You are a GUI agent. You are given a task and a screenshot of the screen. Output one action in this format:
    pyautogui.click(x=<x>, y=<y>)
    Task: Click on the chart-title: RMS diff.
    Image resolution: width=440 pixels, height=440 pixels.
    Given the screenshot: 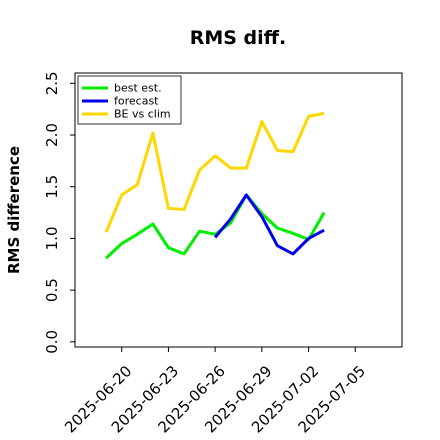 What is the action you would take?
    pyautogui.click(x=238, y=38)
    